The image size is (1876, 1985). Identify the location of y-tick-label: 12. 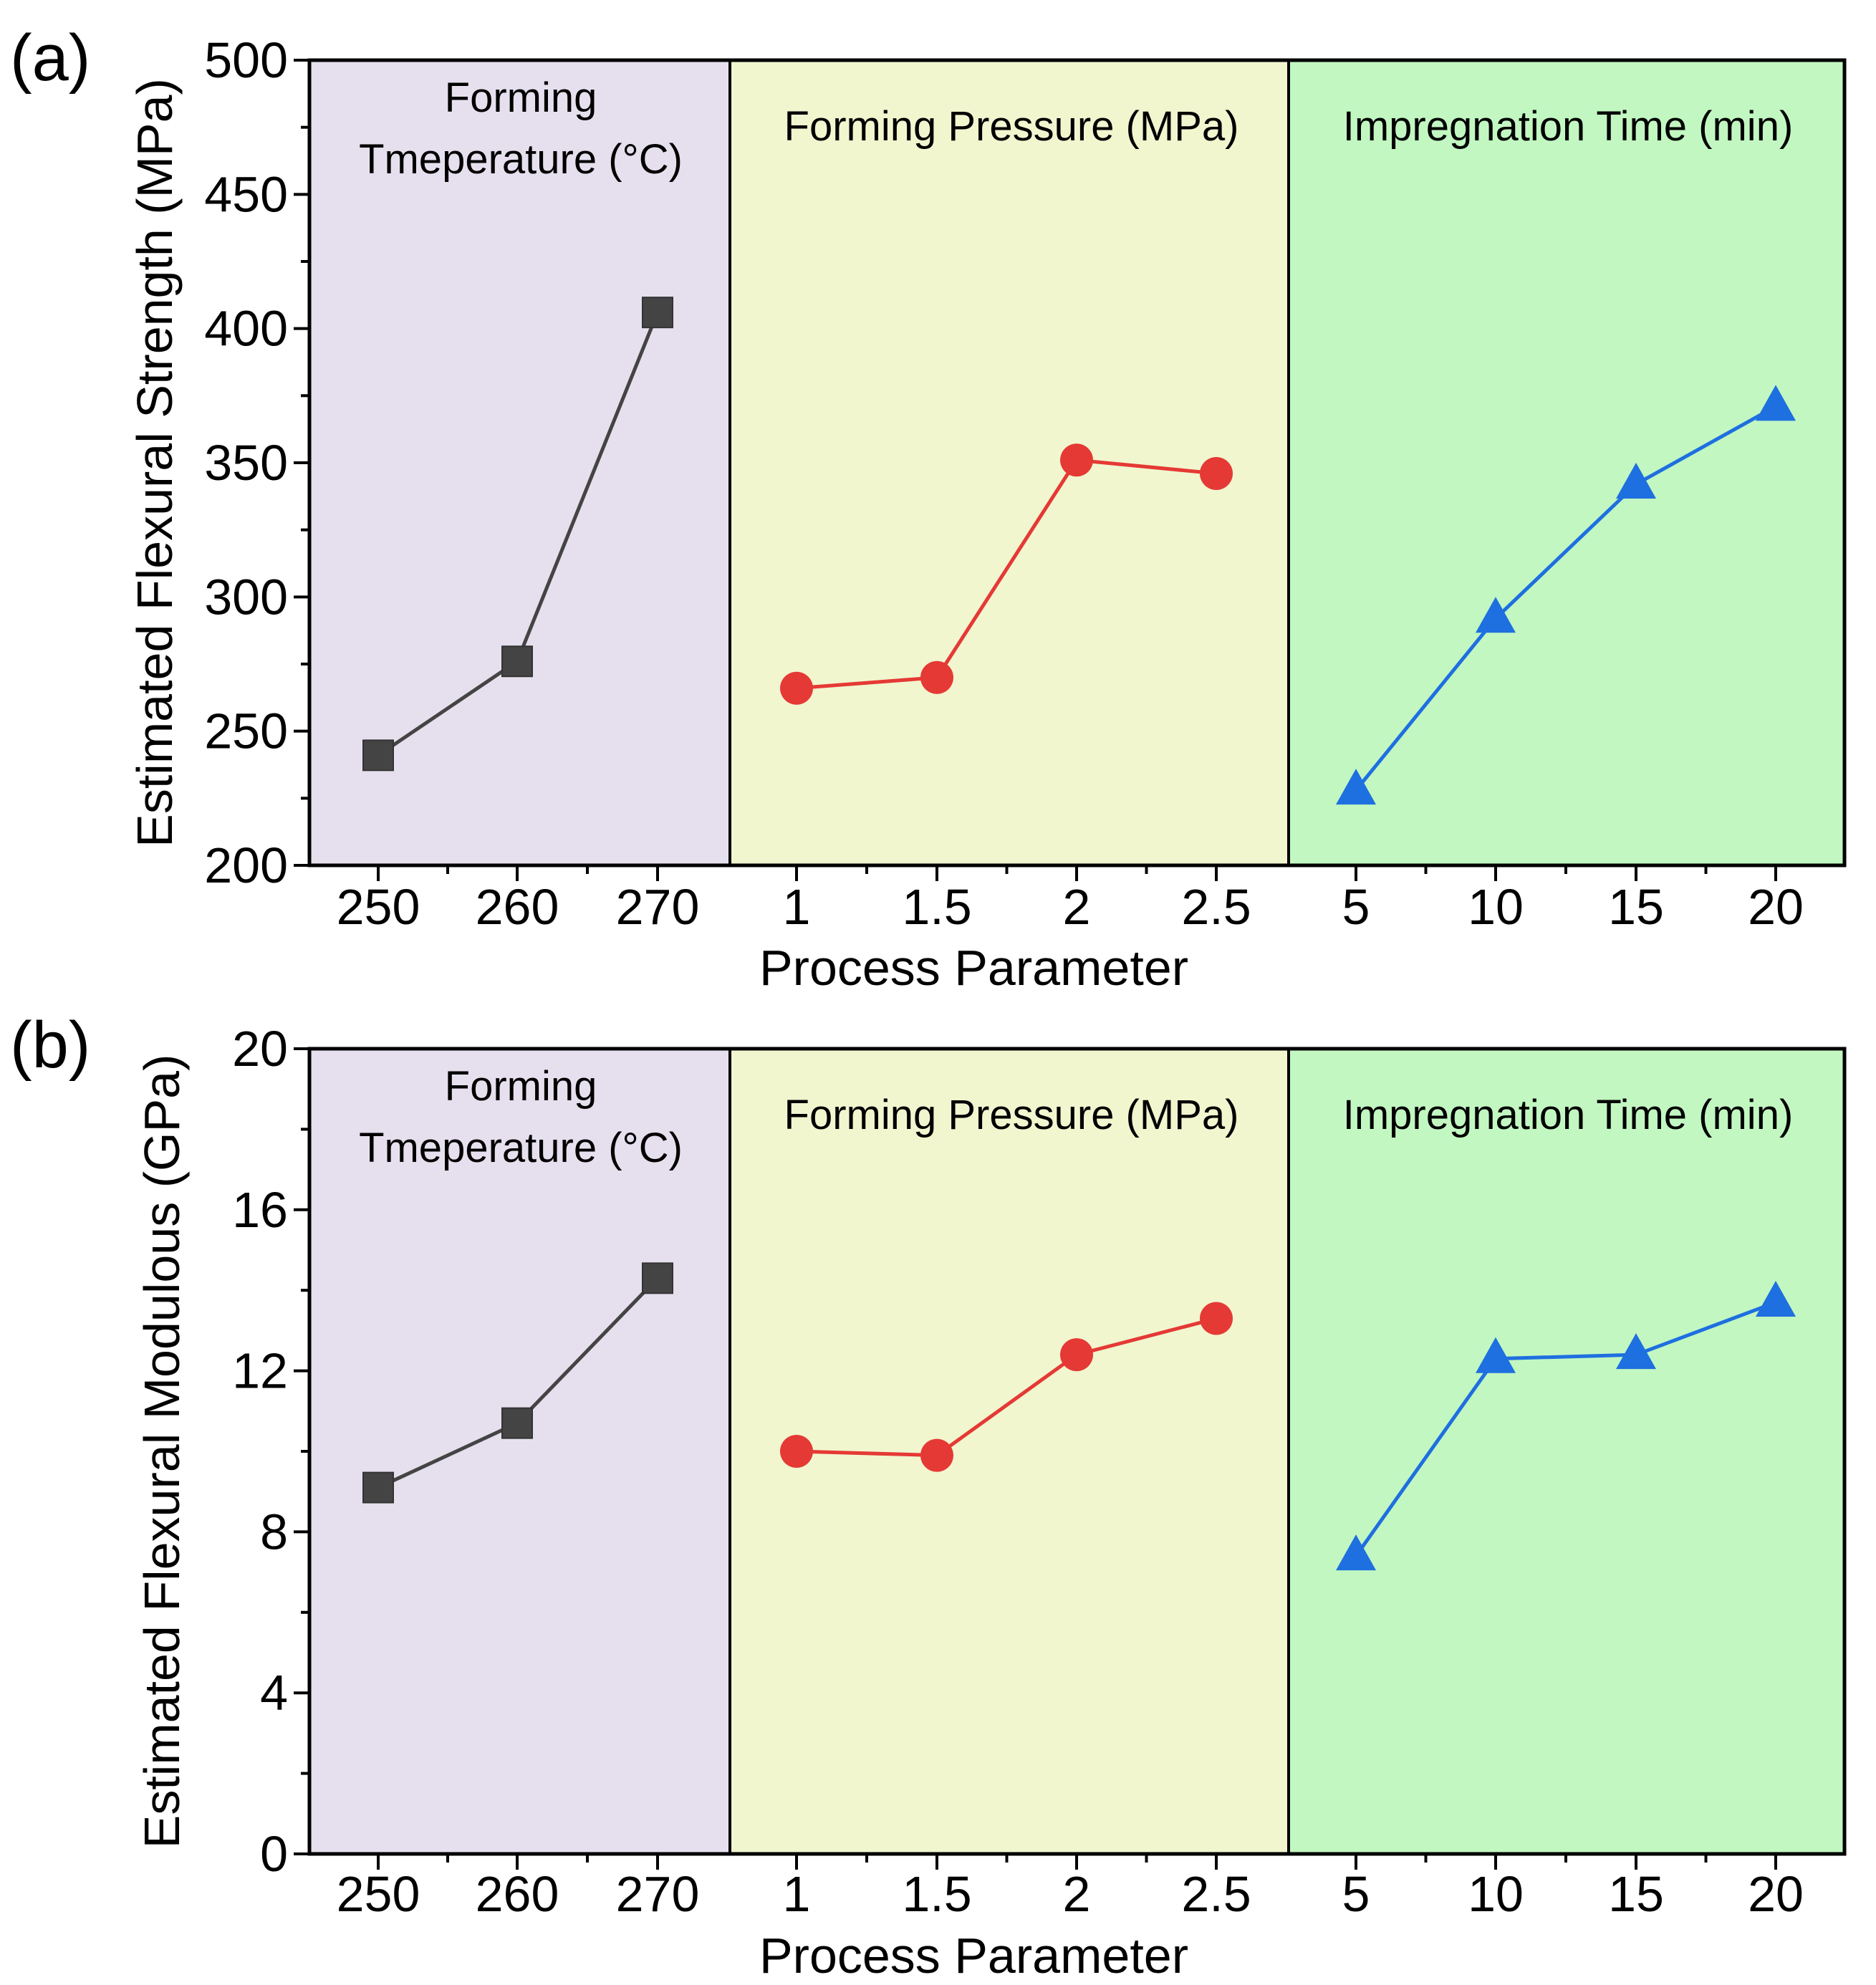
(260, 1371).